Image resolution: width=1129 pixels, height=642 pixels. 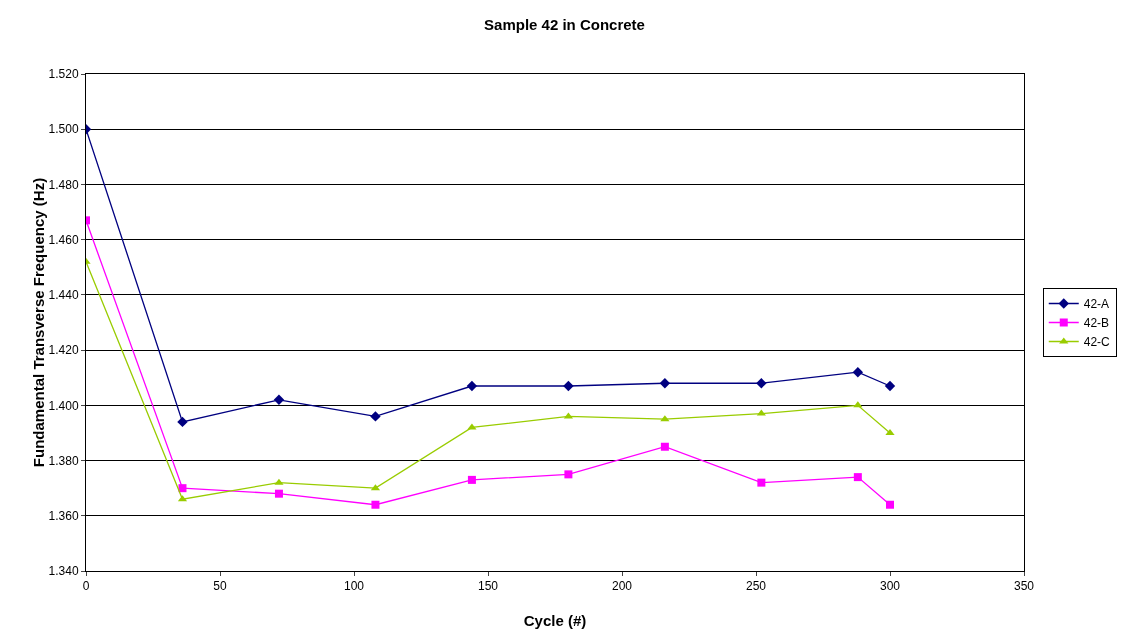 I want to click on x-tick-label: 150, so click(x=488, y=586).